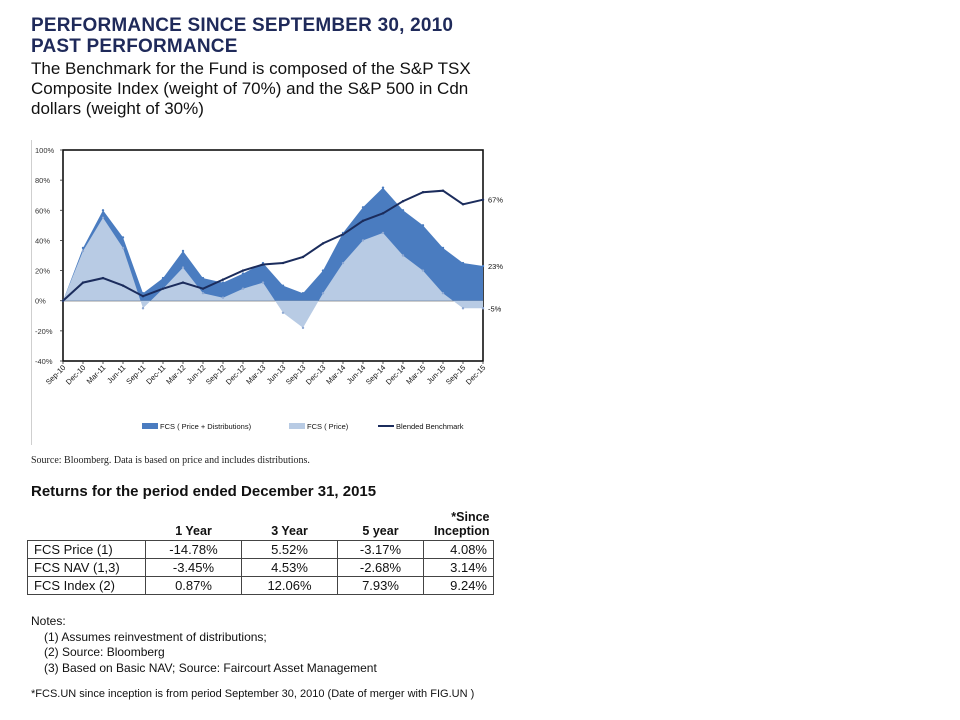 The image size is (960, 720). What do you see at coordinates (436, 374) in the screenshot?
I see `x-tick-label: Jun-15` at bounding box center [436, 374].